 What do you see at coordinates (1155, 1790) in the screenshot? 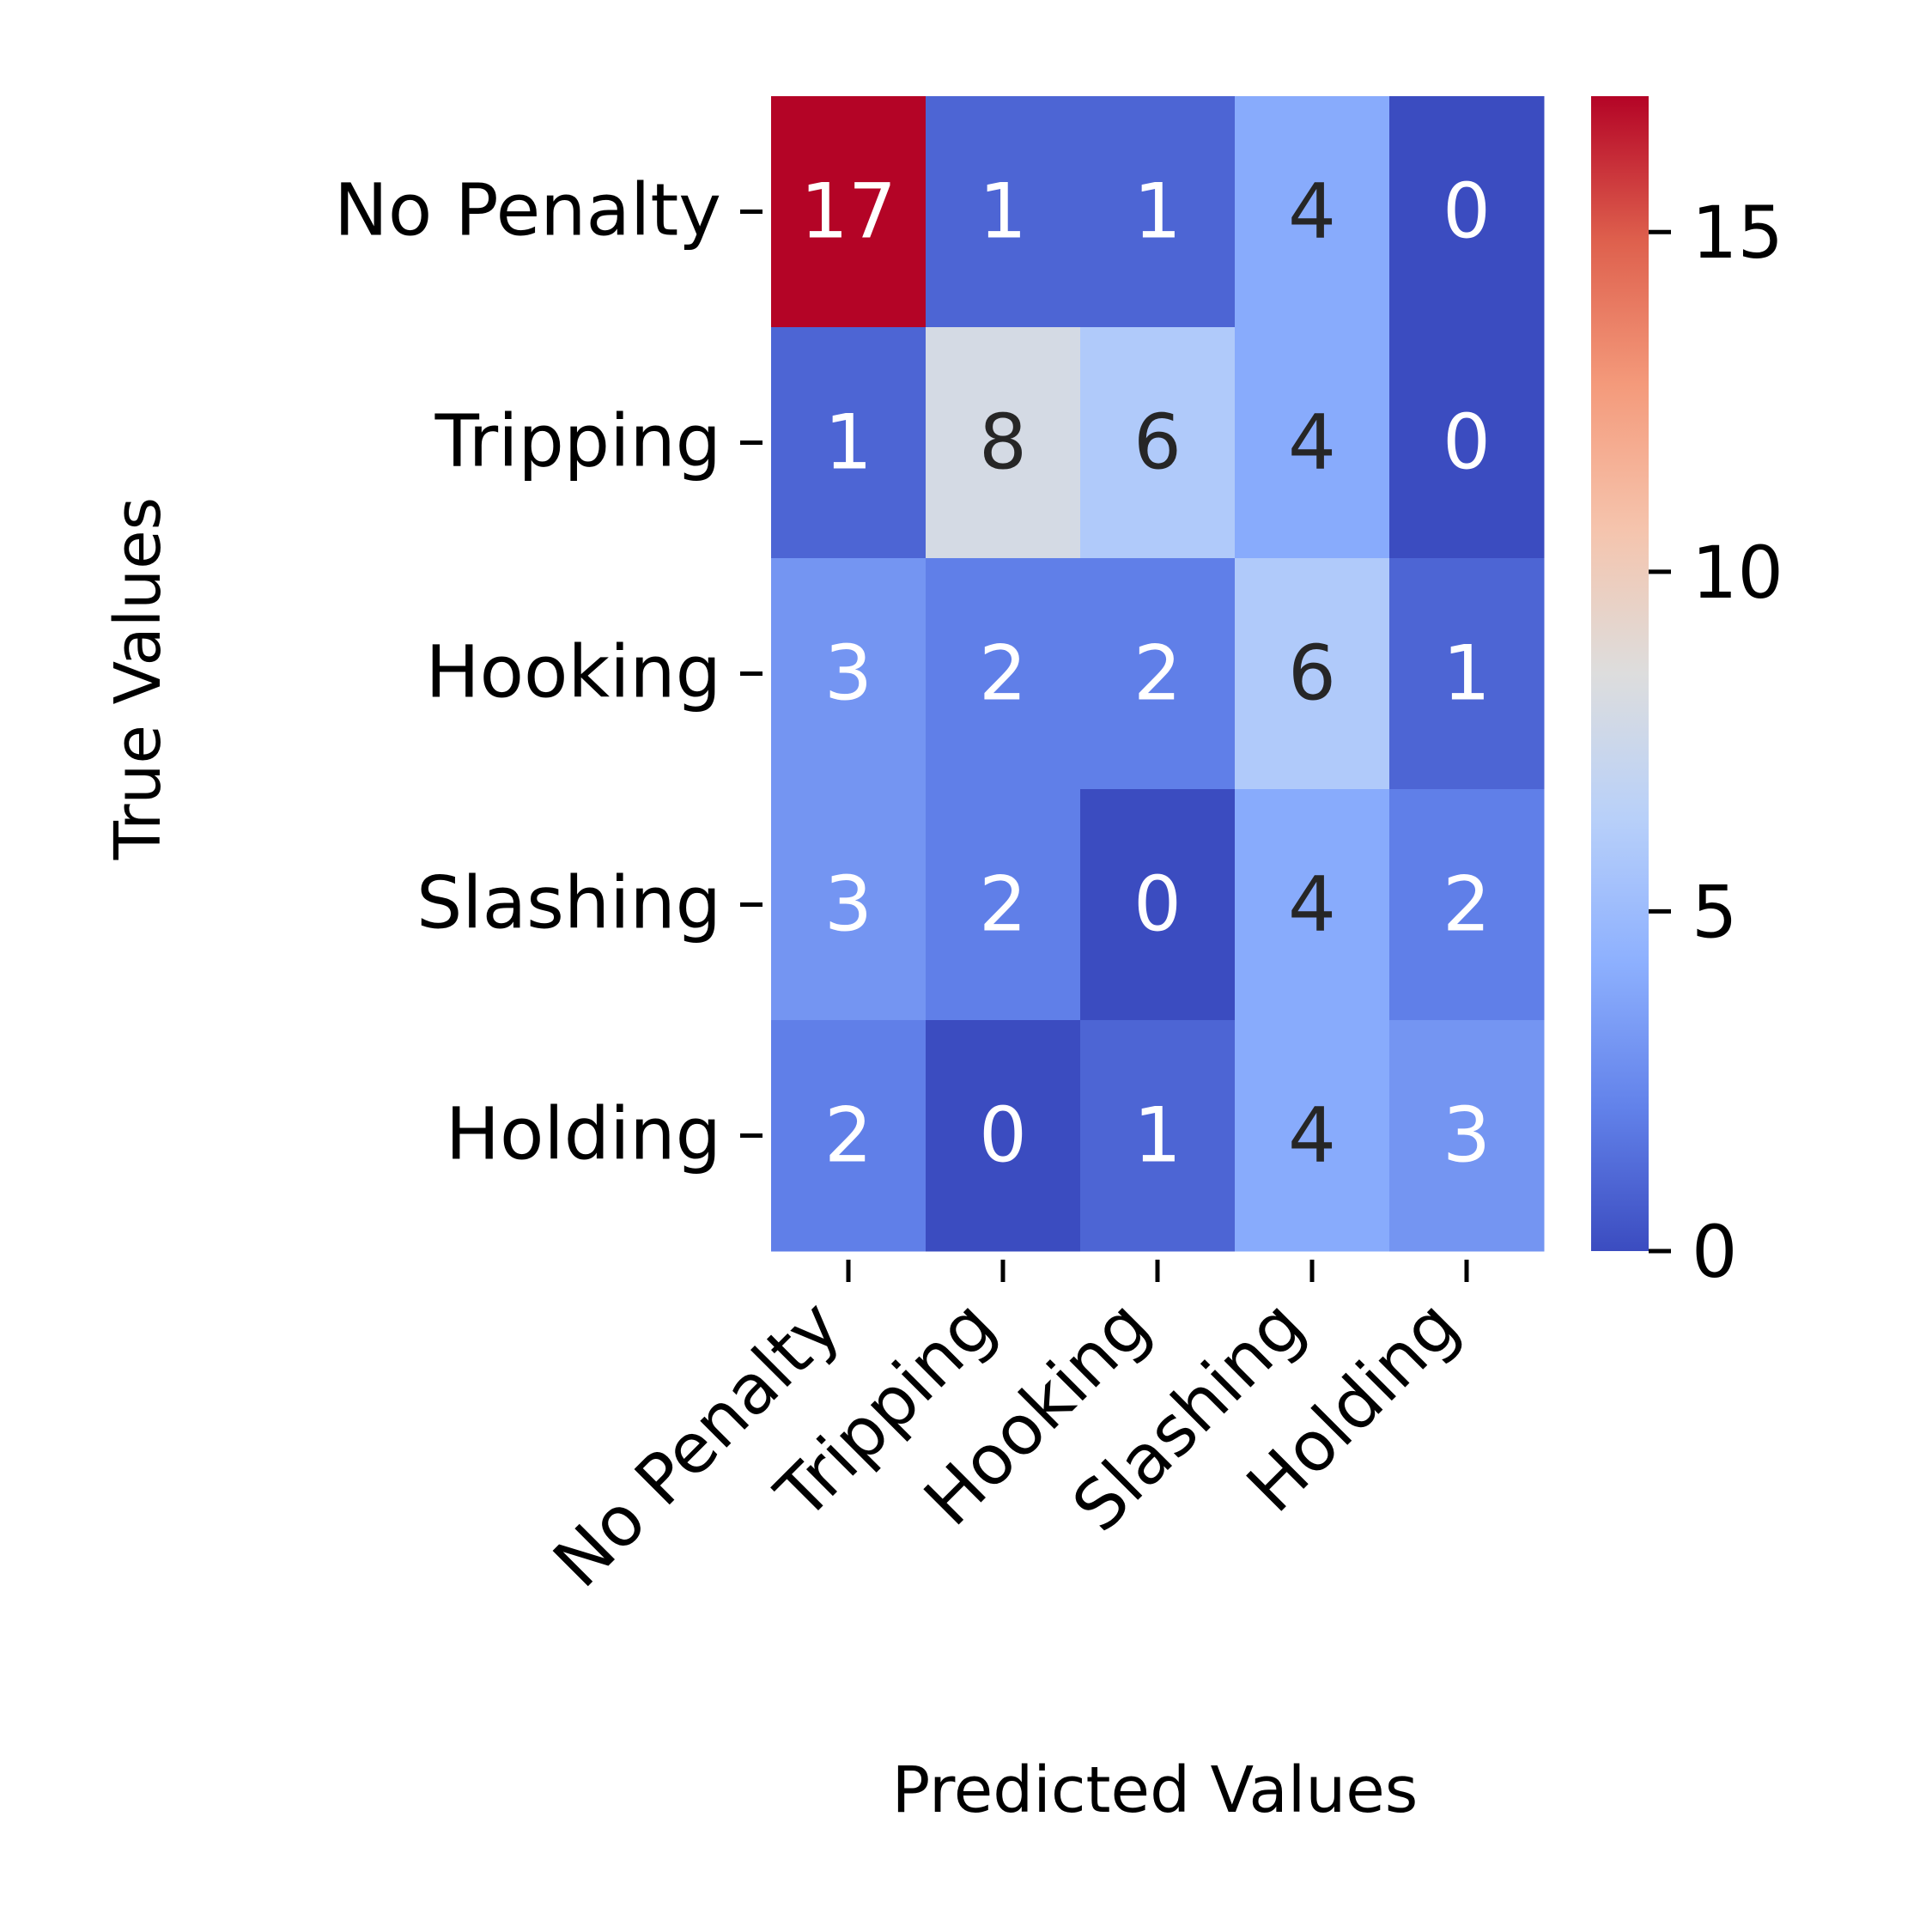
I see `x-axis-title: Predicted Values` at bounding box center [1155, 1790].